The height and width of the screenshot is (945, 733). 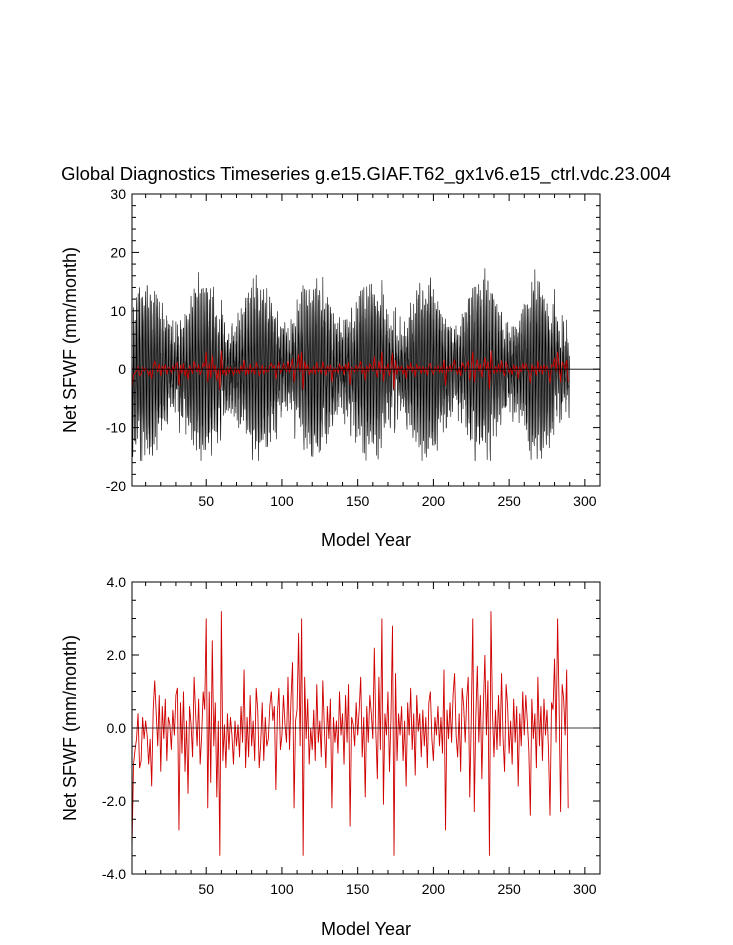 What do you see at coordinates (114, 801) in the screenshot?
I see `y-tick-label: -2.0` at bounding box center [114, 801].